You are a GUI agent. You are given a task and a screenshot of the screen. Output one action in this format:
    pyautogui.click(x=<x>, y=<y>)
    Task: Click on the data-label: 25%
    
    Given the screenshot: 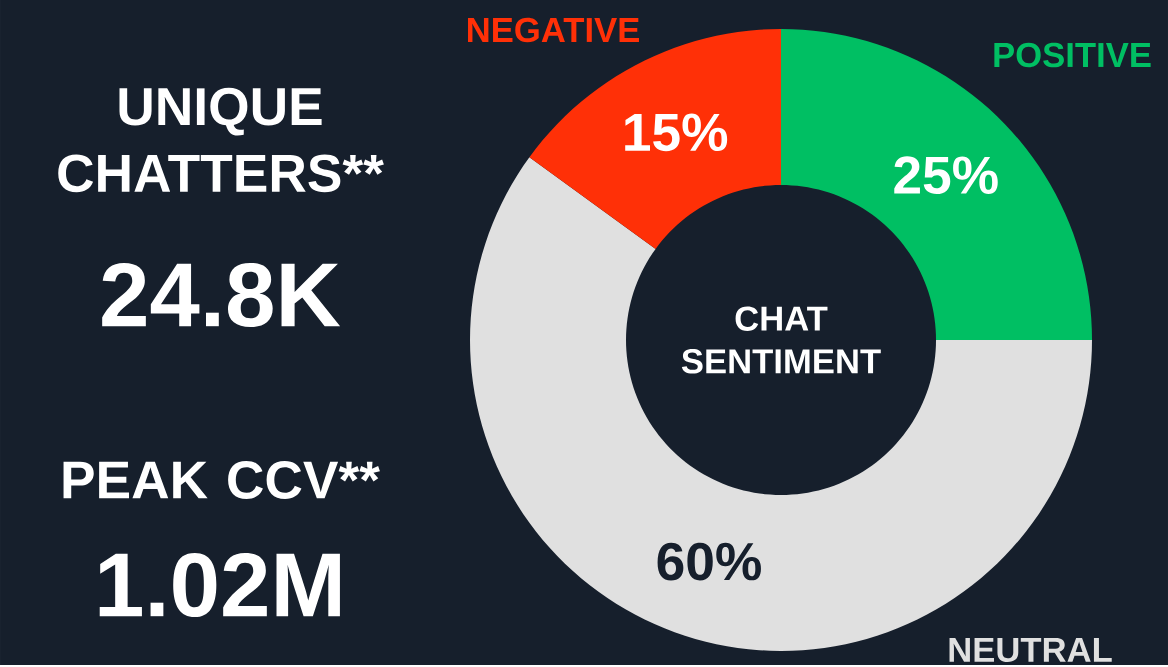 What is the action you would take?
    pyautogui.click(x=946, y=175)
    